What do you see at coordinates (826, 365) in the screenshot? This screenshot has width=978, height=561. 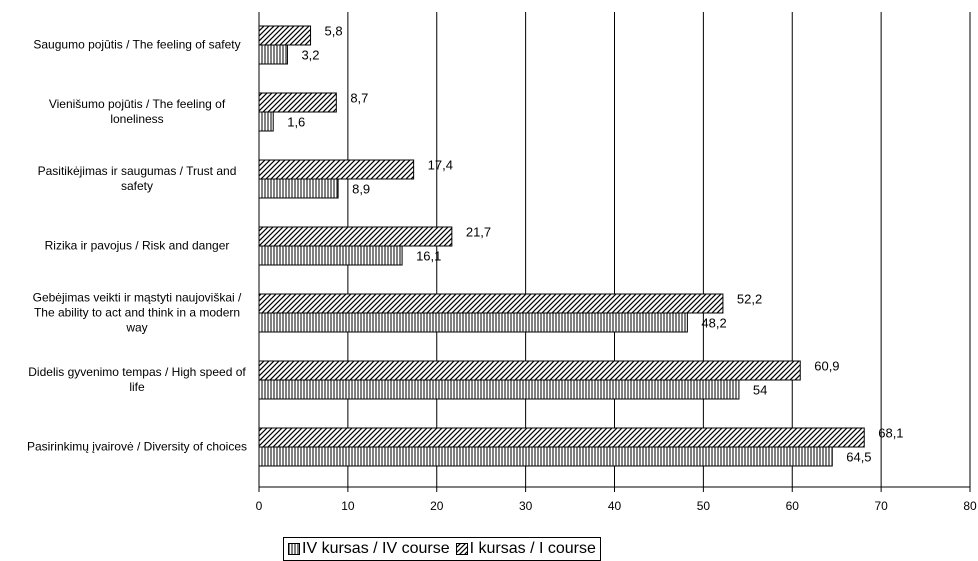 I see `value-label: 60,9` at bounding box center [826, 365].